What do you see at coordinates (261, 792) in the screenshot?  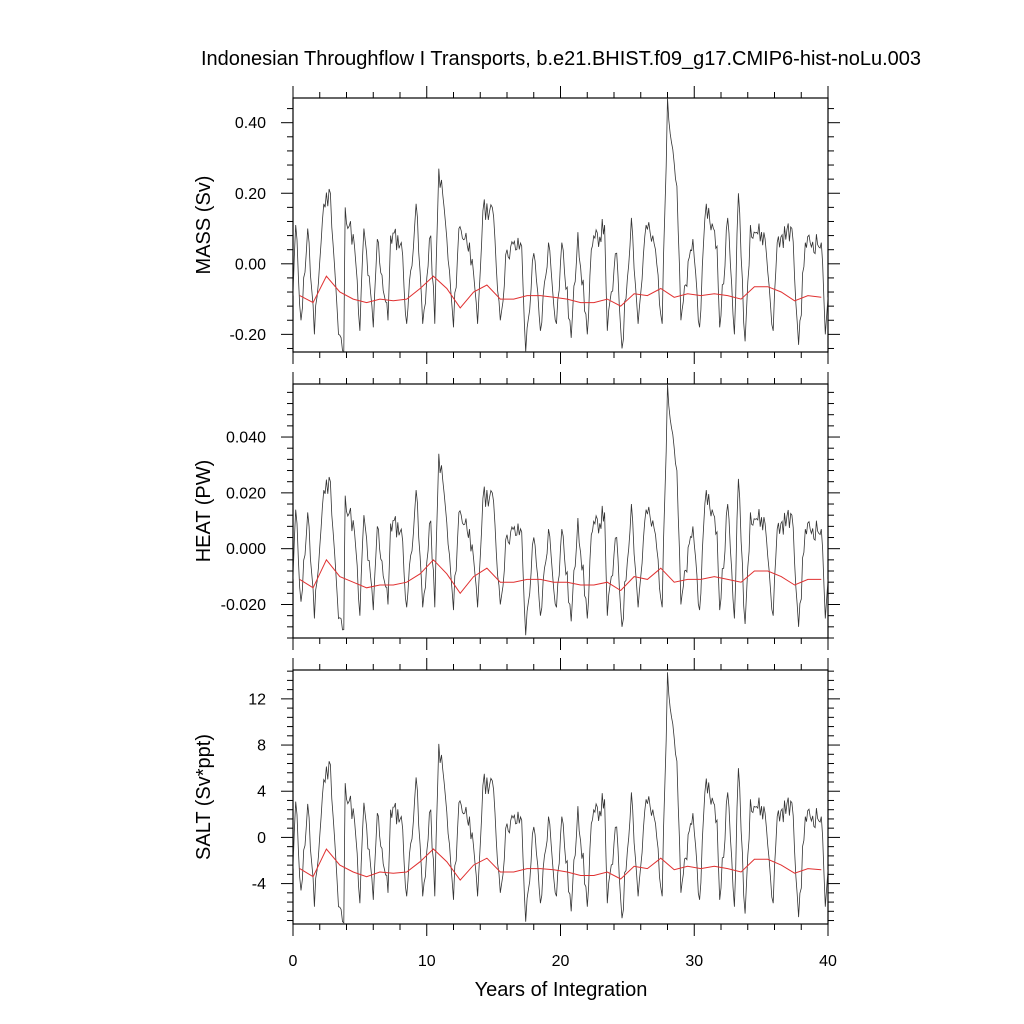 I see `y-tick-label: 4` at bounding box center [261, 792].